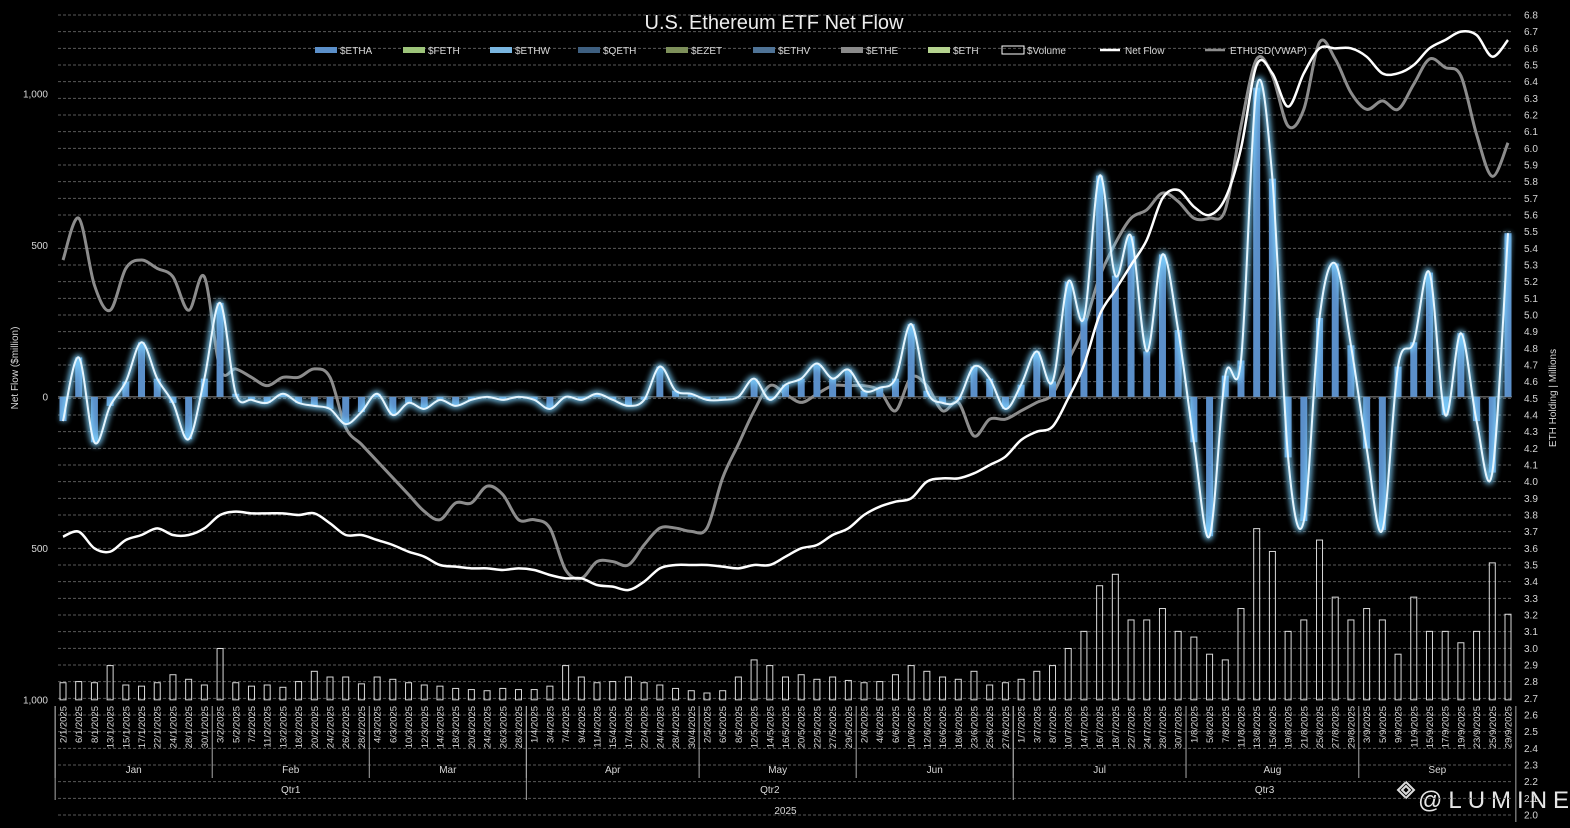 The height and width of the screenshot is (828, 1570). Describe the element at coordinates (409, 727) in the screenshot. I see `x-tick-label: 10/3/2025` at that location.